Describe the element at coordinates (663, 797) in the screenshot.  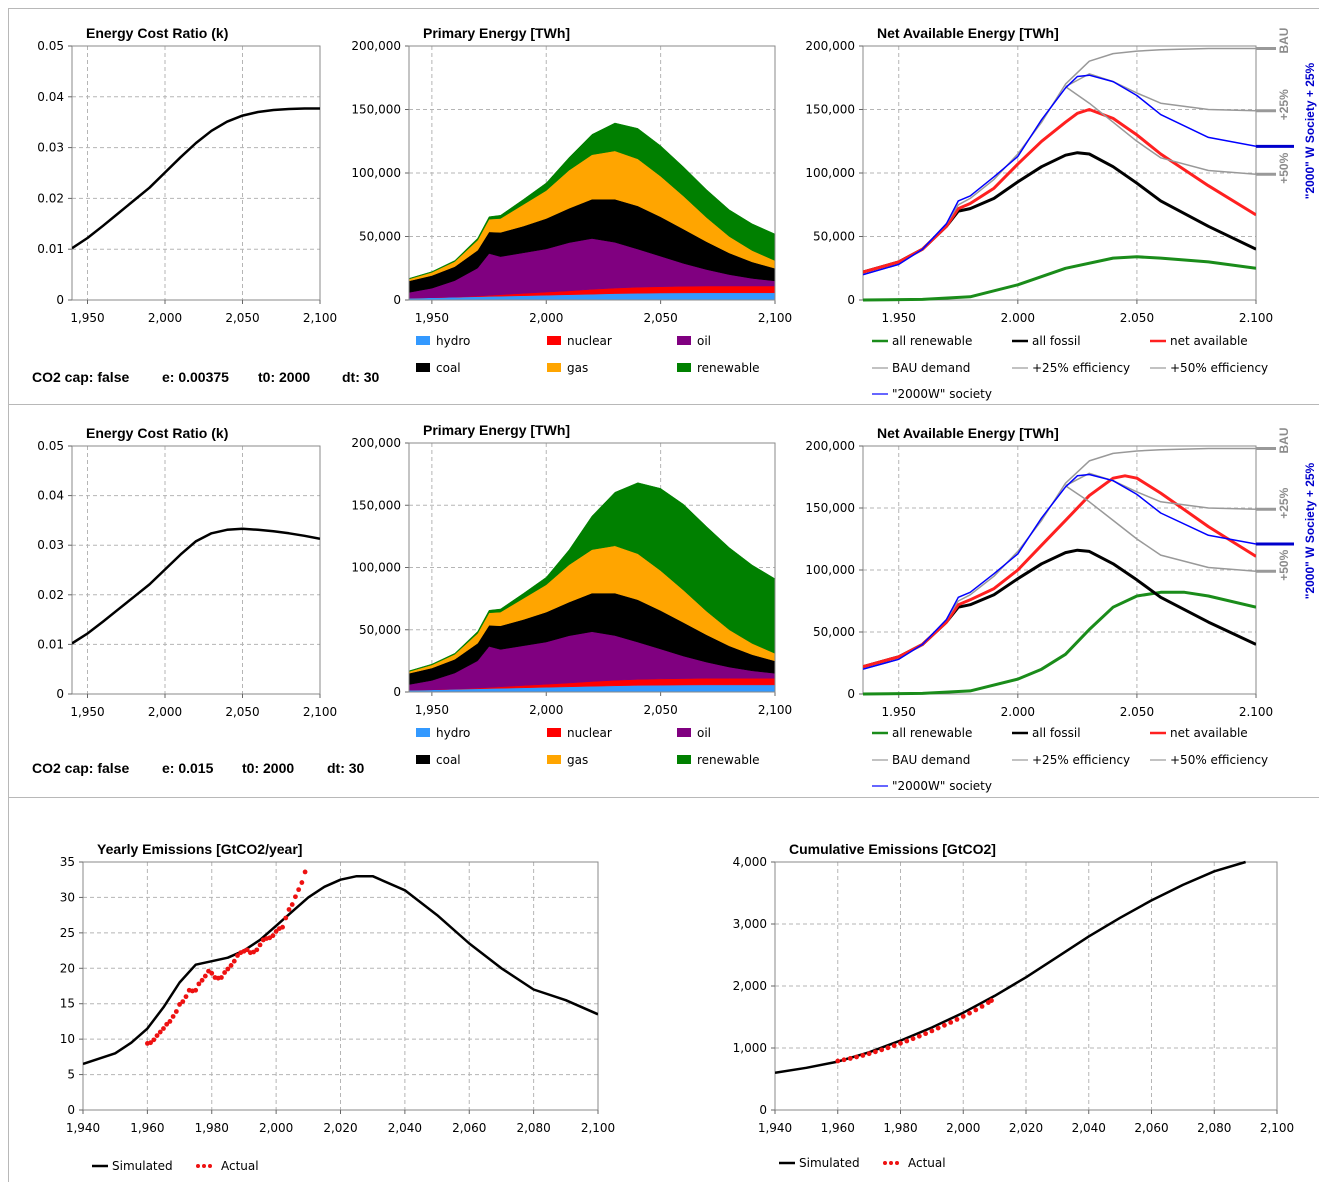
I see `separator-bottom` at that location.